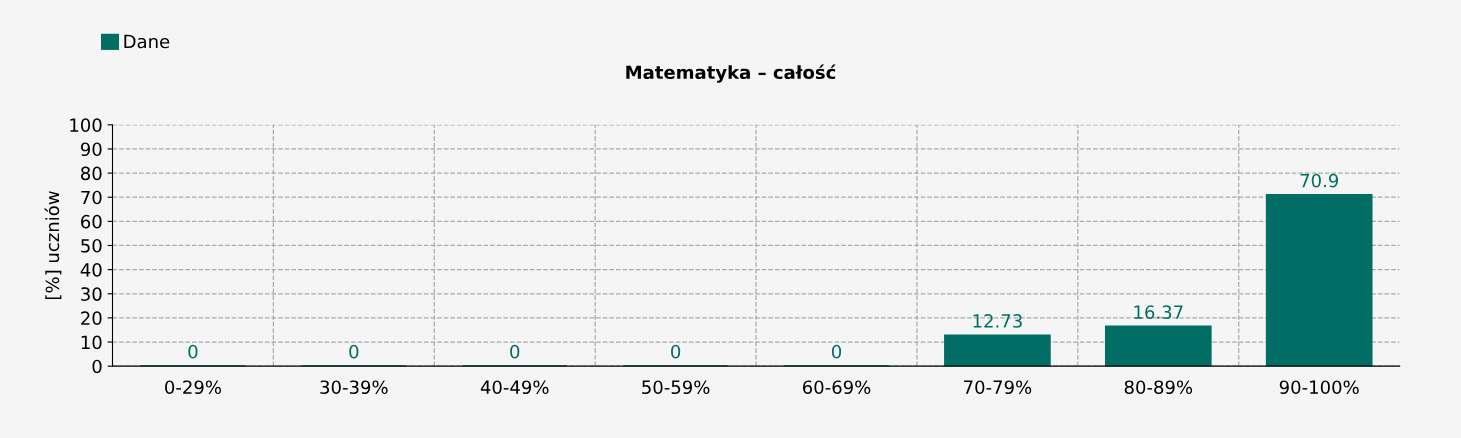 The width and height of the screenshot is (1461, 438). What do you see at coordinates (1319, 387) in the screenshot?
I see `x-tick-label: 90-100%` at bounding box center [1319, 387].